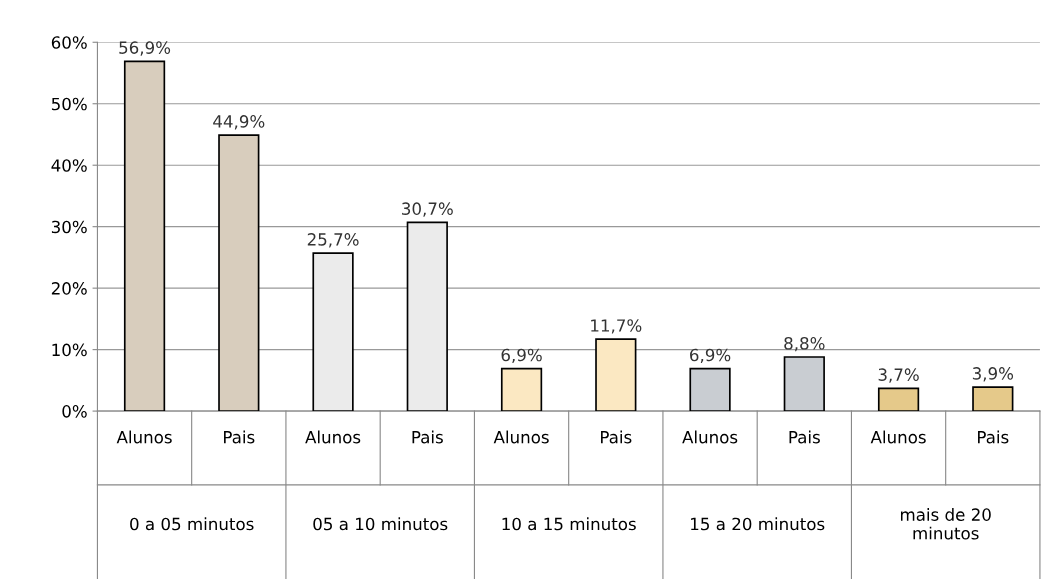  Describe the element at coordinates (145, 48) in the screenshot. I see `data-label: 56,9%` at that location.